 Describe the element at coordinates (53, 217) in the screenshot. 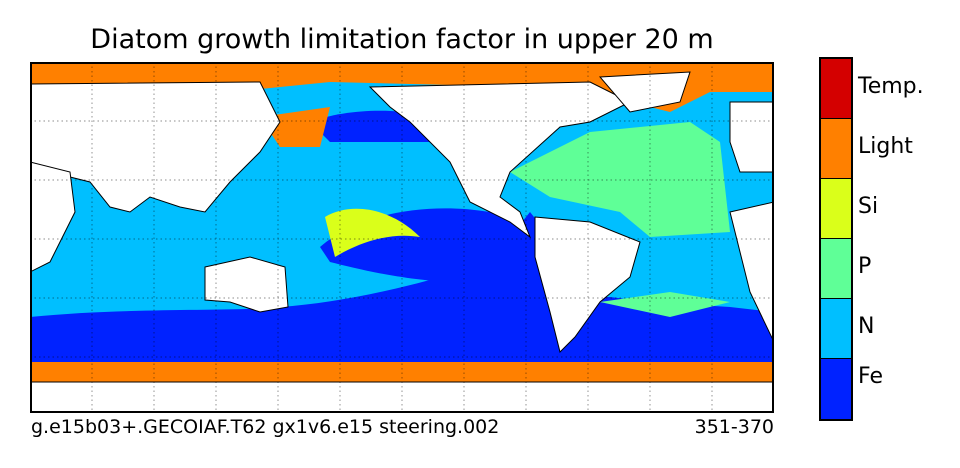

I see `land-africa` at that location.